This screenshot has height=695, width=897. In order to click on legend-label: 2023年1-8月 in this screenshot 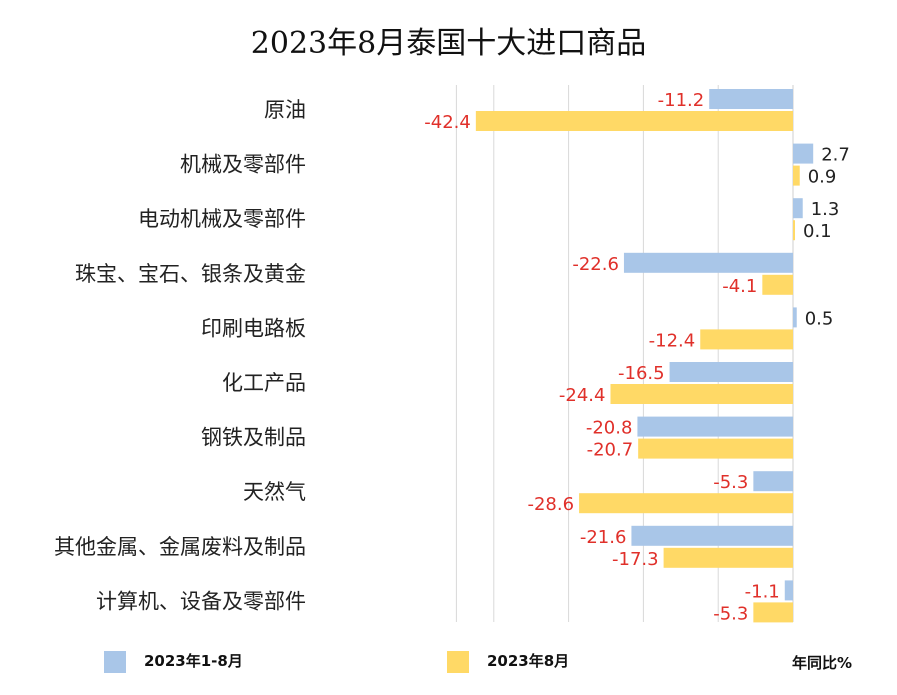, I will do `click(193, 661)`.